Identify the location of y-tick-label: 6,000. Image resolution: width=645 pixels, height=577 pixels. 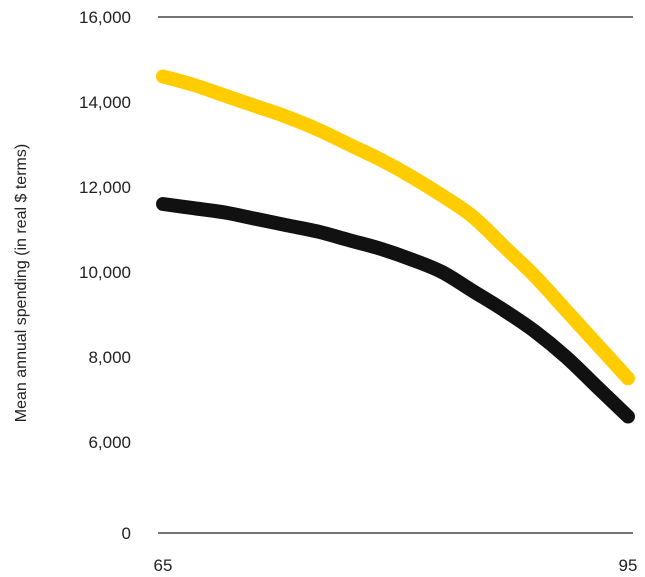
(109, 442).